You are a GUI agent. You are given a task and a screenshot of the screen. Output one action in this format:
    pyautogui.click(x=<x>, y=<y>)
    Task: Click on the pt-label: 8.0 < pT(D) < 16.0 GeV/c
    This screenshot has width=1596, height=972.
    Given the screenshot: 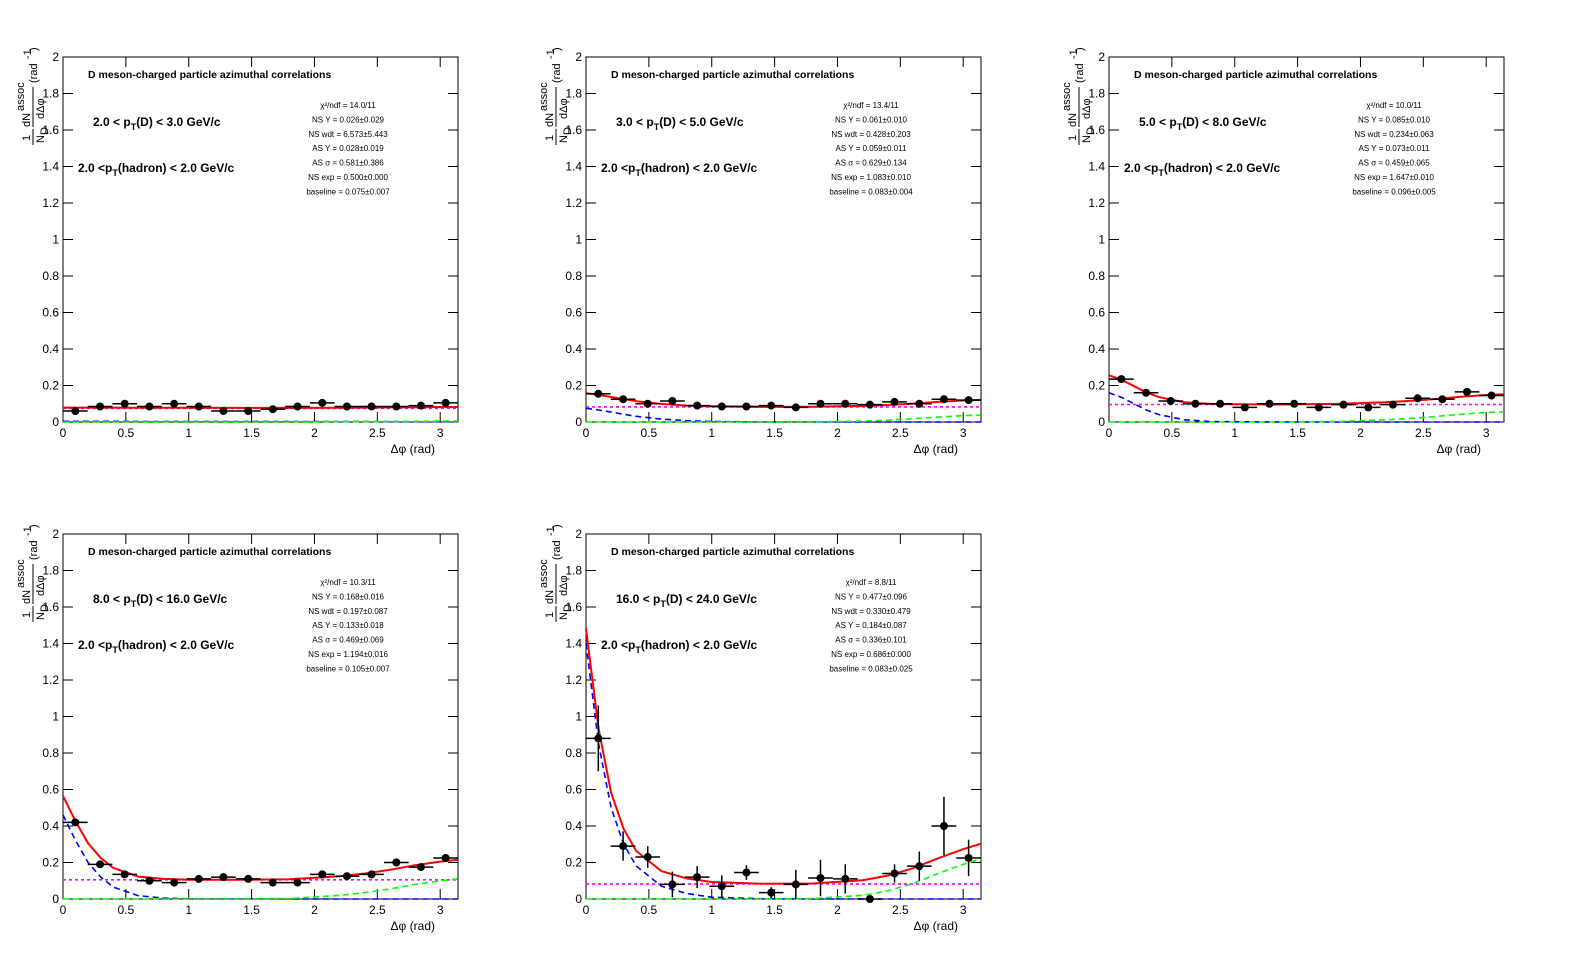 What is the action you would take?
    pyautogui.click(x=160, y=600)
    